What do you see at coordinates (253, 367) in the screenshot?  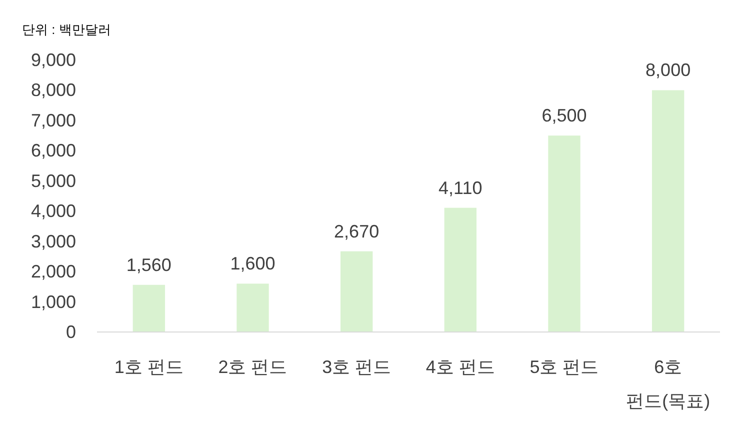 I see `x-tick-label: 2호 펀드` at bounding box center [253, 367].